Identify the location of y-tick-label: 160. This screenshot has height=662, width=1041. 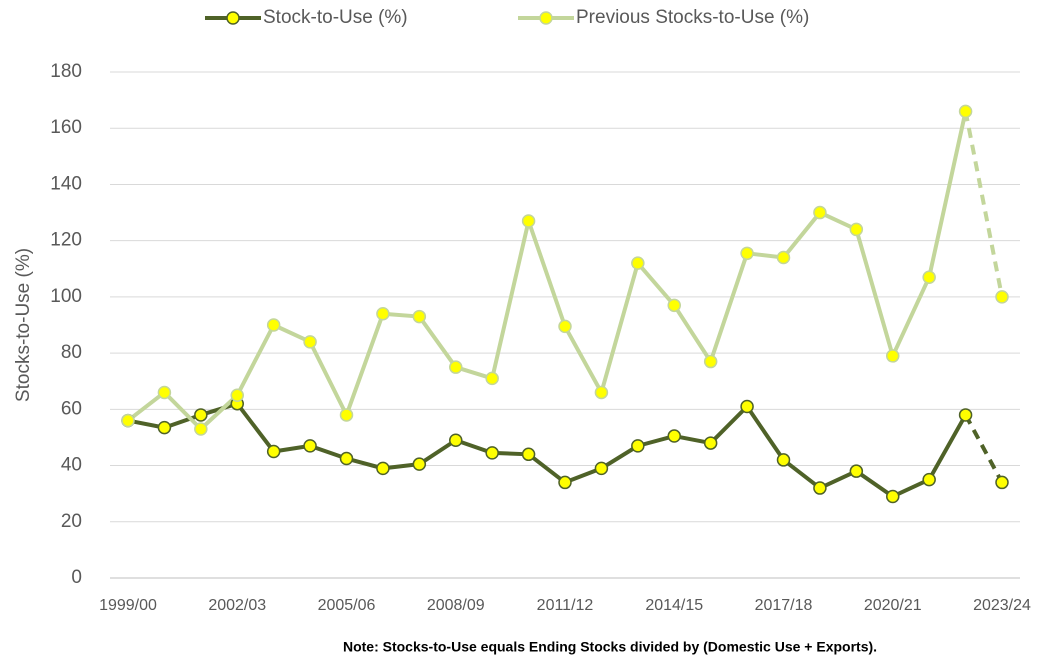
(66, 127).